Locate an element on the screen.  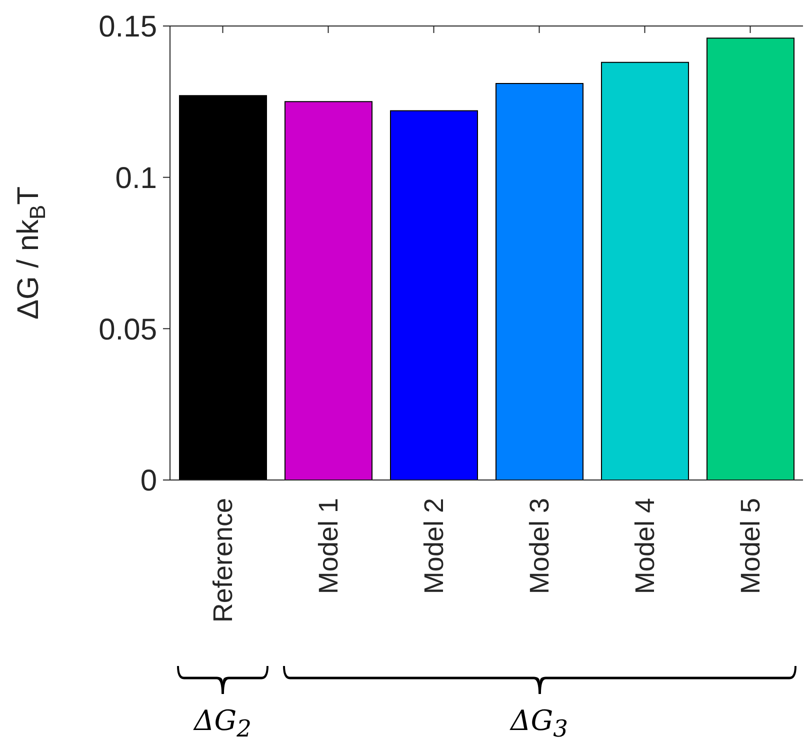
x-tick-label: Model 1 is located at coordinates (328, 546).